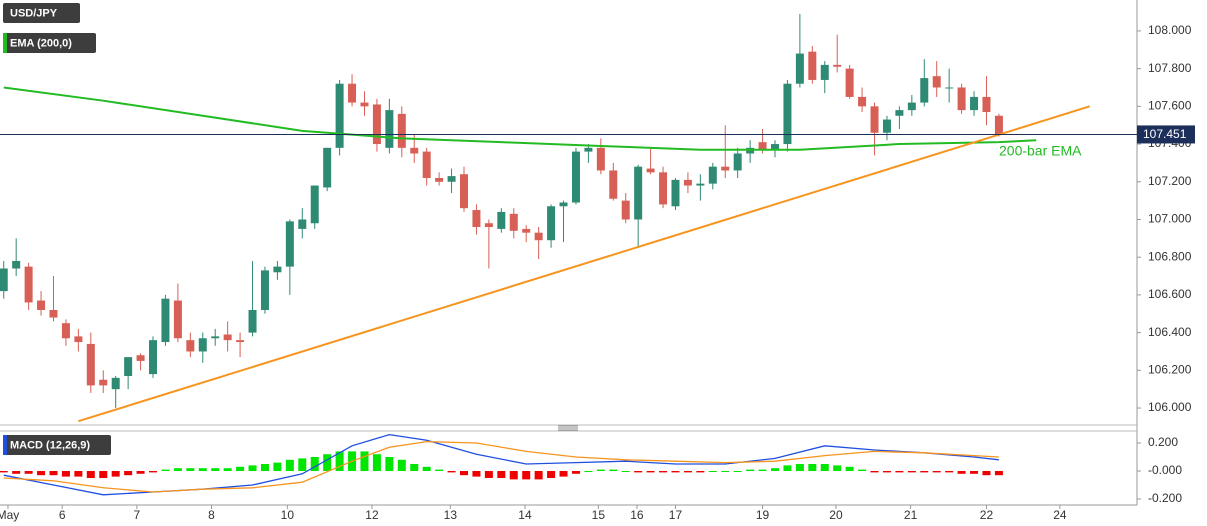 The height and width of the screenshot is (526, 1207). What do you see at coordinates (1165, 470) in the screenshot?
I see `y-tick-label: -0.000` at bounding box center [1165, 470].